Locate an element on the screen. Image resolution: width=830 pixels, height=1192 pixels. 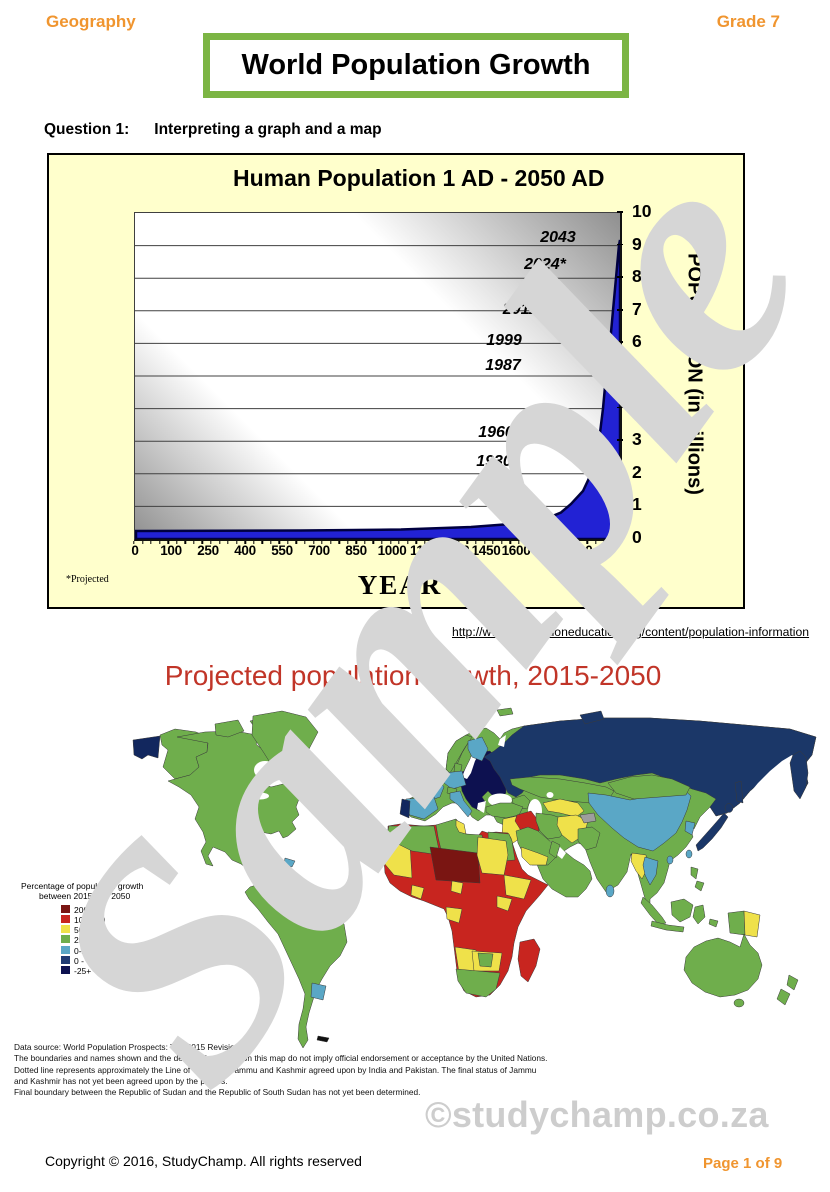
svg-text: 0-25 is located at coordinates (82, 951).